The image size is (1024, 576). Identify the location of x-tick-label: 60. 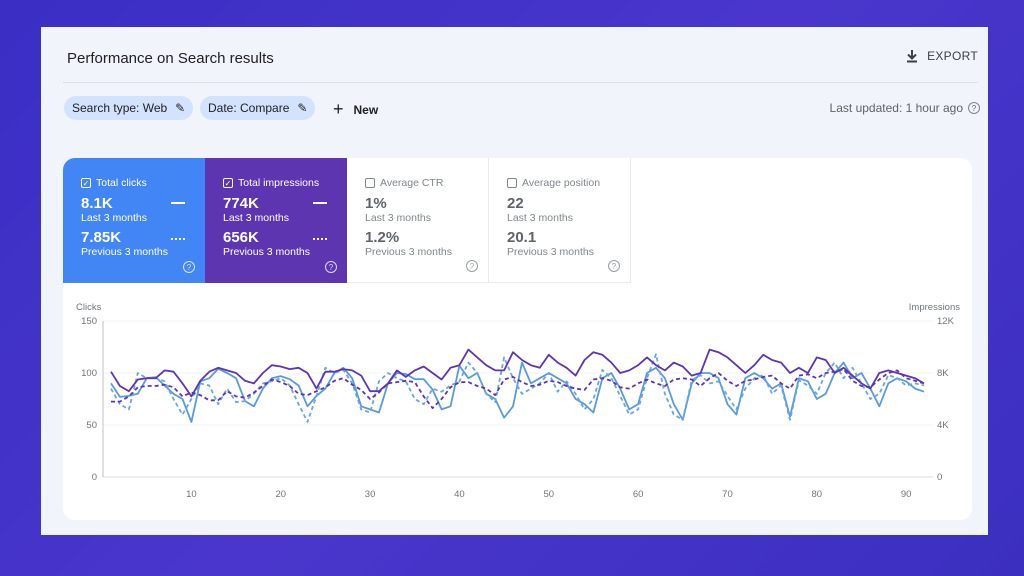
(638, 494).